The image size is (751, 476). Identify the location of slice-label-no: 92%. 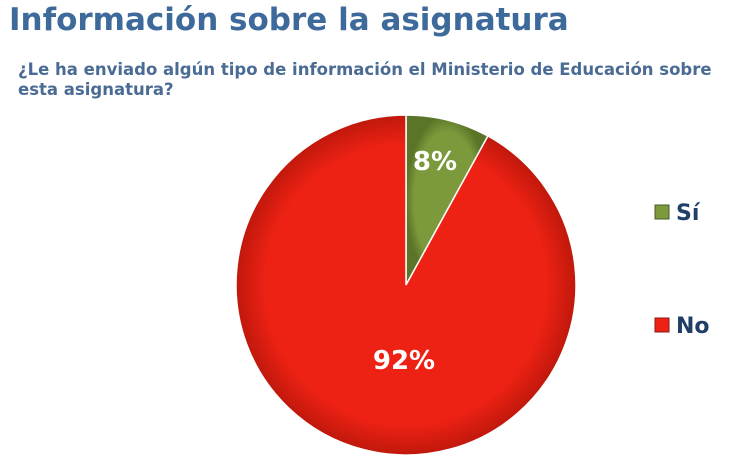
(404, 361).